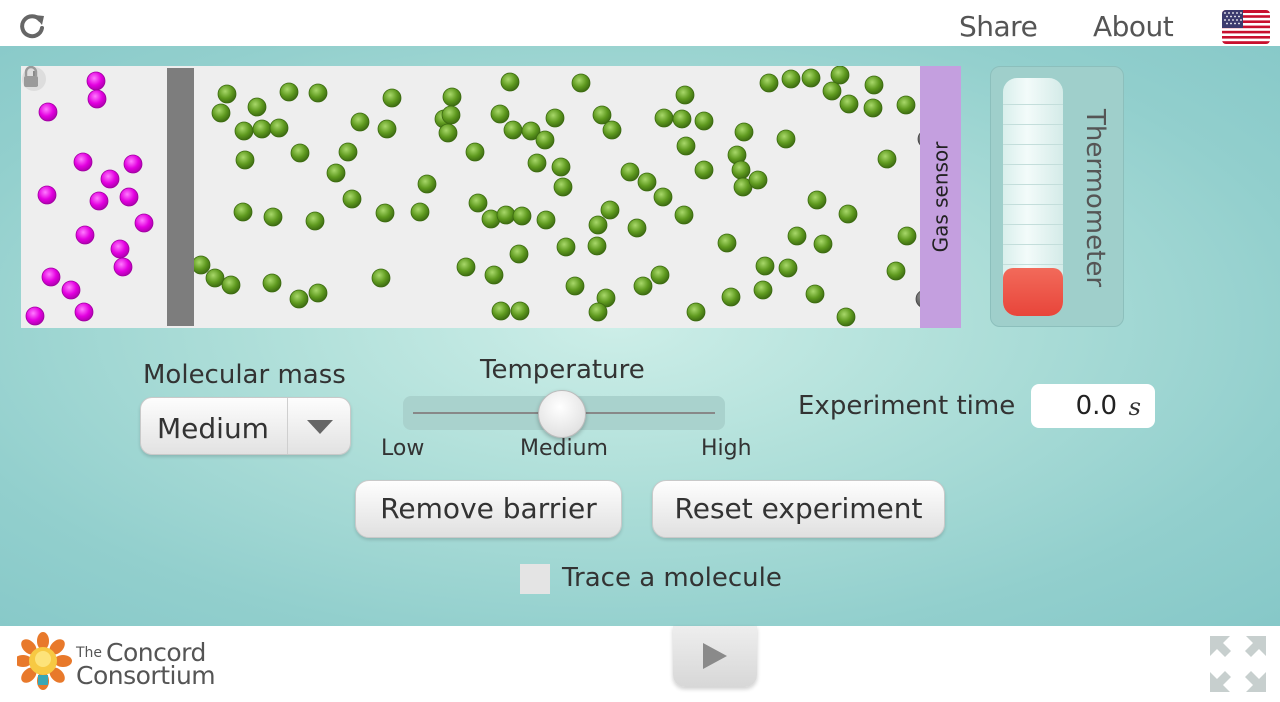  Describe the element at coordinates (564, 448) in the screenshot. I see `temperature-tick-medium: Medium` at that location.